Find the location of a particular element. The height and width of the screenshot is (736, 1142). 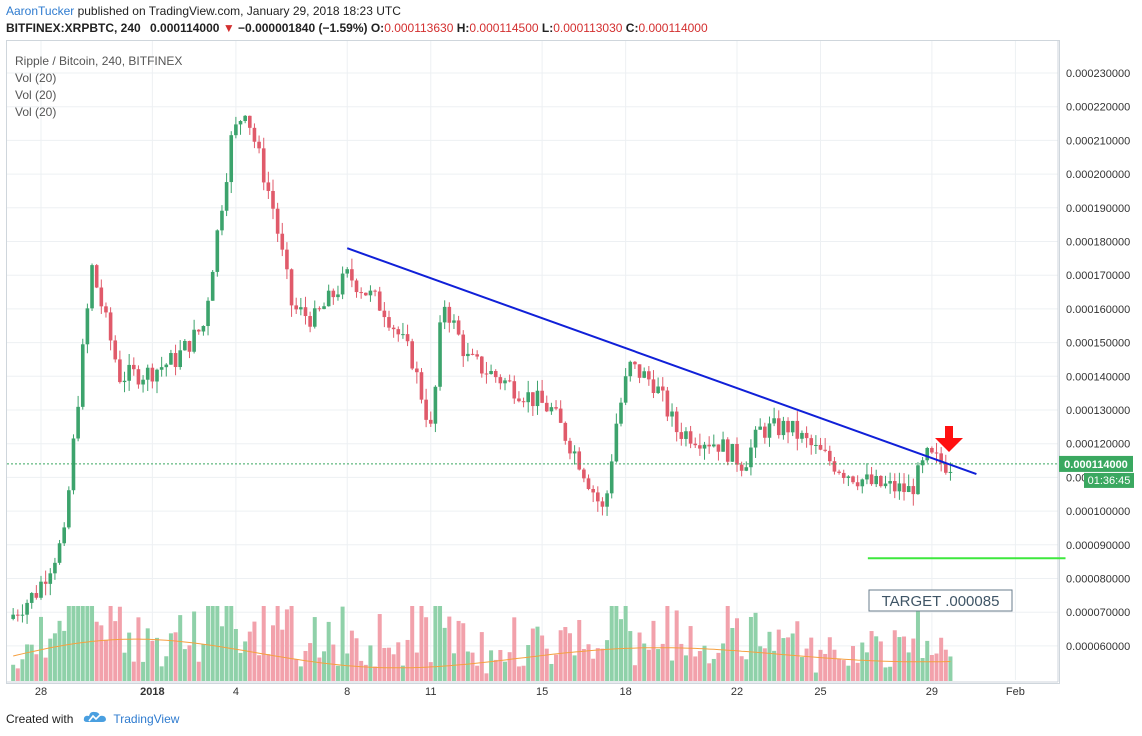

author-link: AaronTucker is located at coordinates (40, 11).